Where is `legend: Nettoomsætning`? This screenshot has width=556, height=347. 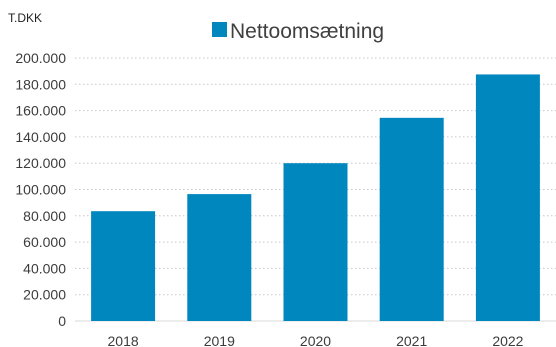 legend: Nettoomsætning is located at coordinates (298, 31).